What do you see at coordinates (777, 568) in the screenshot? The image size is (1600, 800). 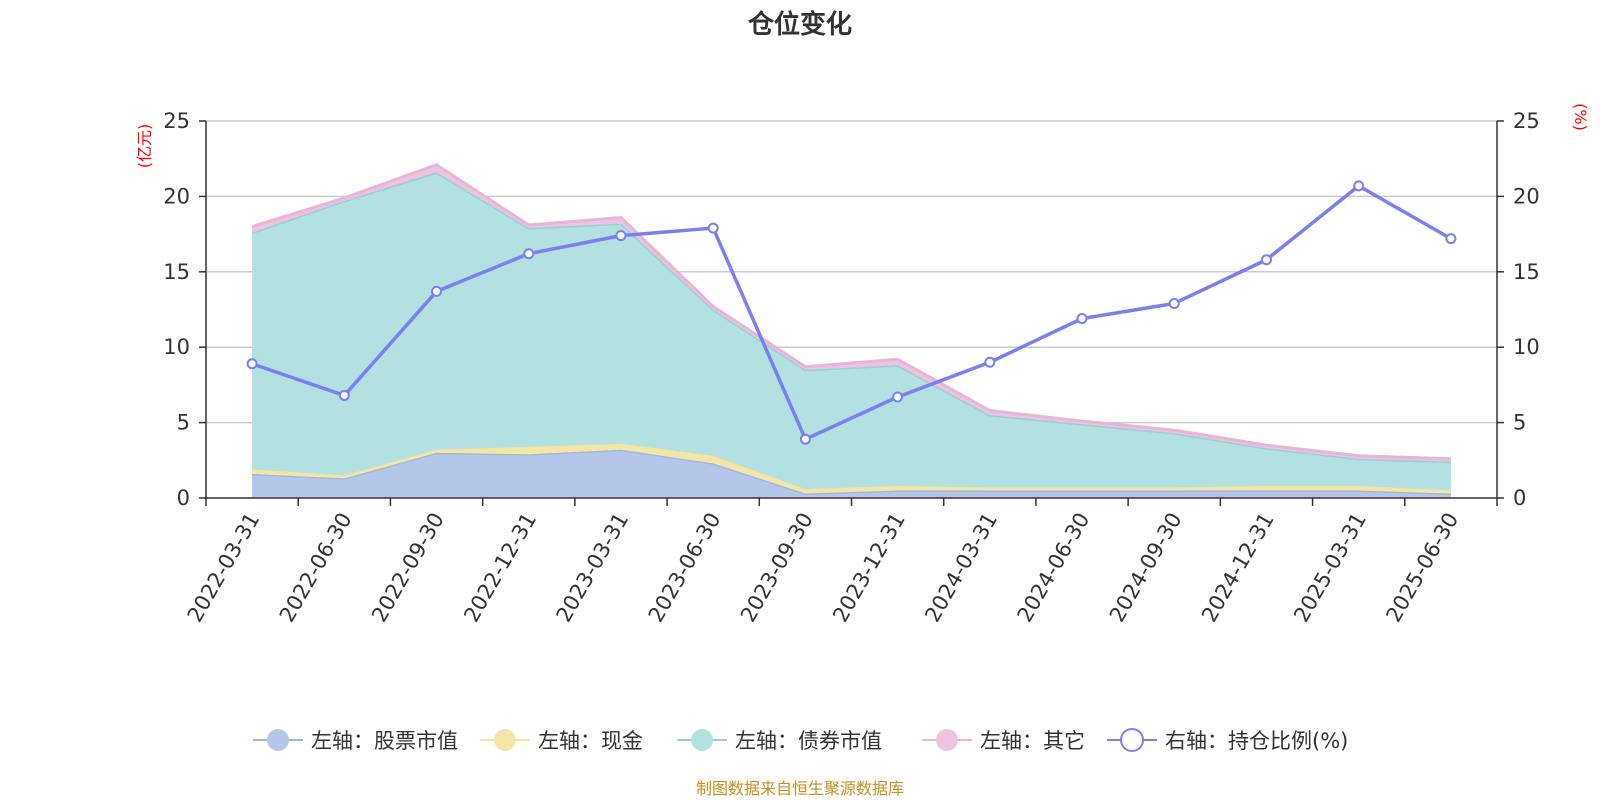 I see `x-axis-tick-label: 2023-09-30` at bounding box center [777, 568].